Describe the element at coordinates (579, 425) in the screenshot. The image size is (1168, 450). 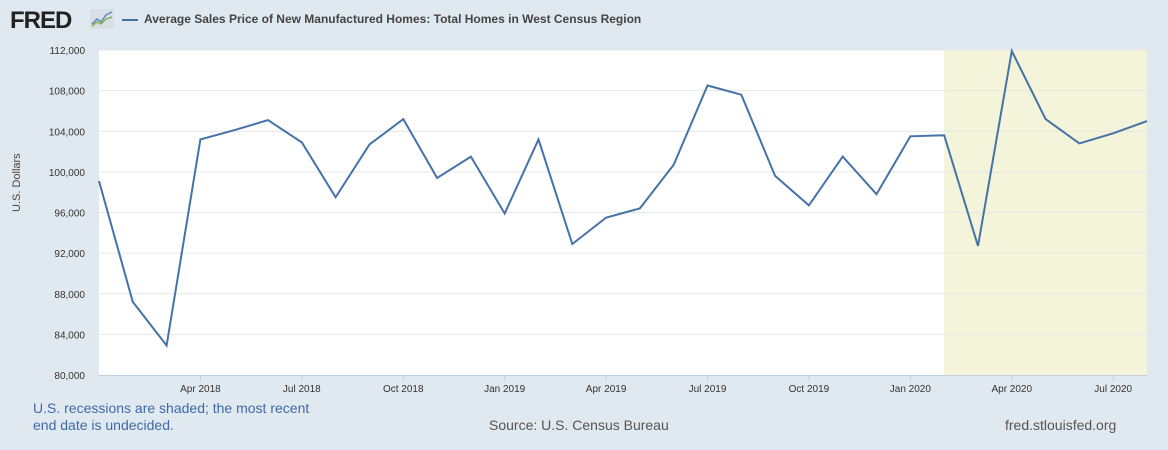
I see `source-note: Source: U.S. Census Bureau` at that location.